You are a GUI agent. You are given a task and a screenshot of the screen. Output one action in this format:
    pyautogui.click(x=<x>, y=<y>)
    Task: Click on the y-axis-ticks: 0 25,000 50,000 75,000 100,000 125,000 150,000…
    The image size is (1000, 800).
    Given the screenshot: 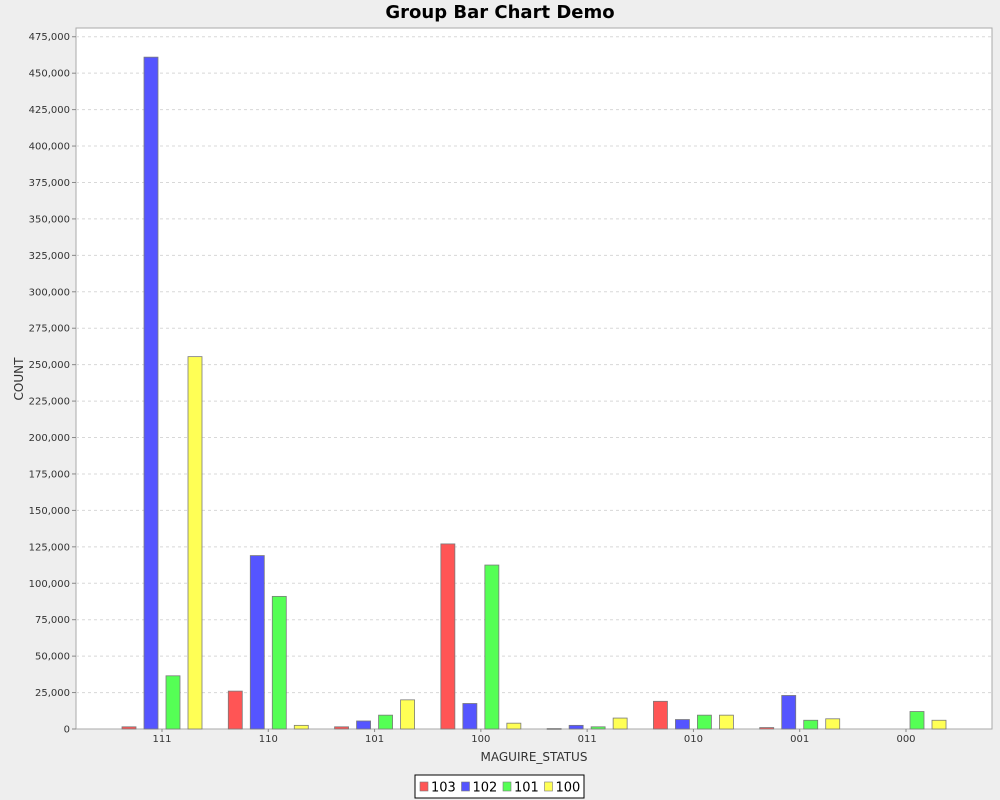 What is the action you would take?
    pyautogui.click(x=52, y=384)
    